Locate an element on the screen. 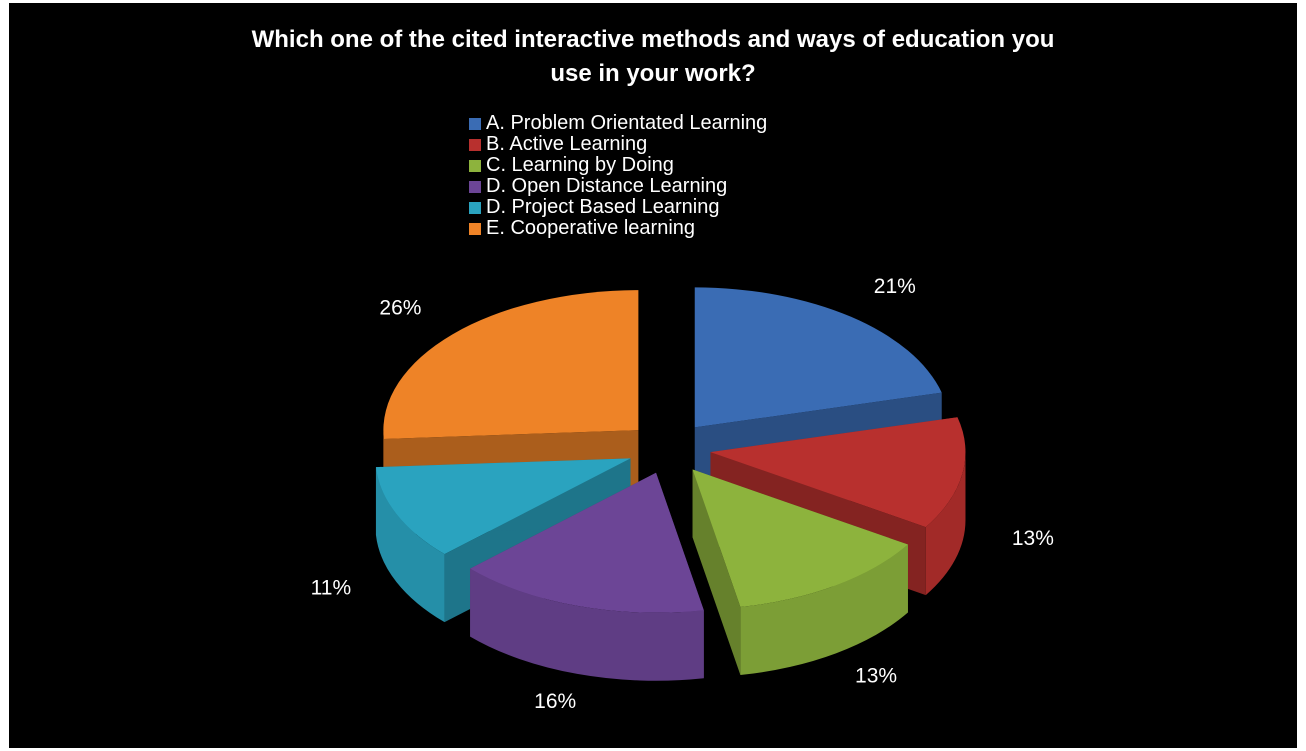  legend-swatch-d-project is located at coordinates (475, 207).